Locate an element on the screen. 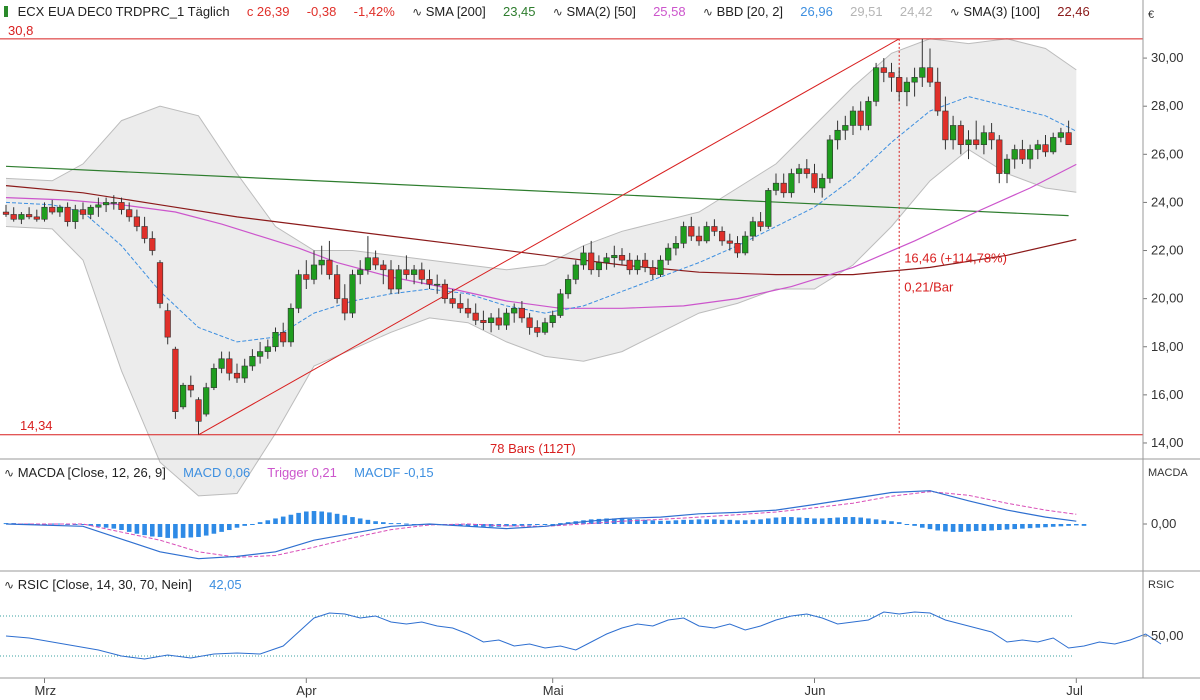 The image size is (1200, 700). y-tick-label: 28,00 is located at coordinates (1167, 105).